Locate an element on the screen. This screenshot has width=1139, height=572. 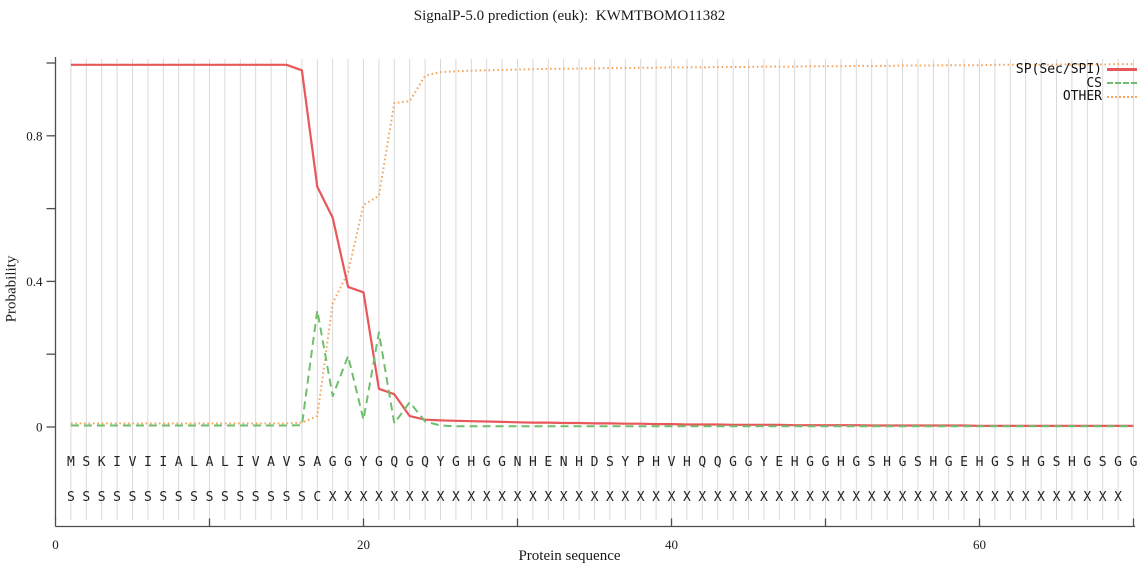
sequence-letter: K is located at coordinates (102, 462).